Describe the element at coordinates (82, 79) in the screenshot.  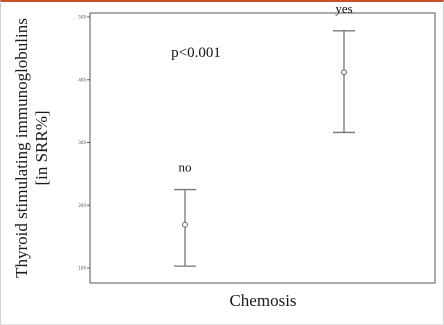
I see `y-tick-label: 400` at that location.